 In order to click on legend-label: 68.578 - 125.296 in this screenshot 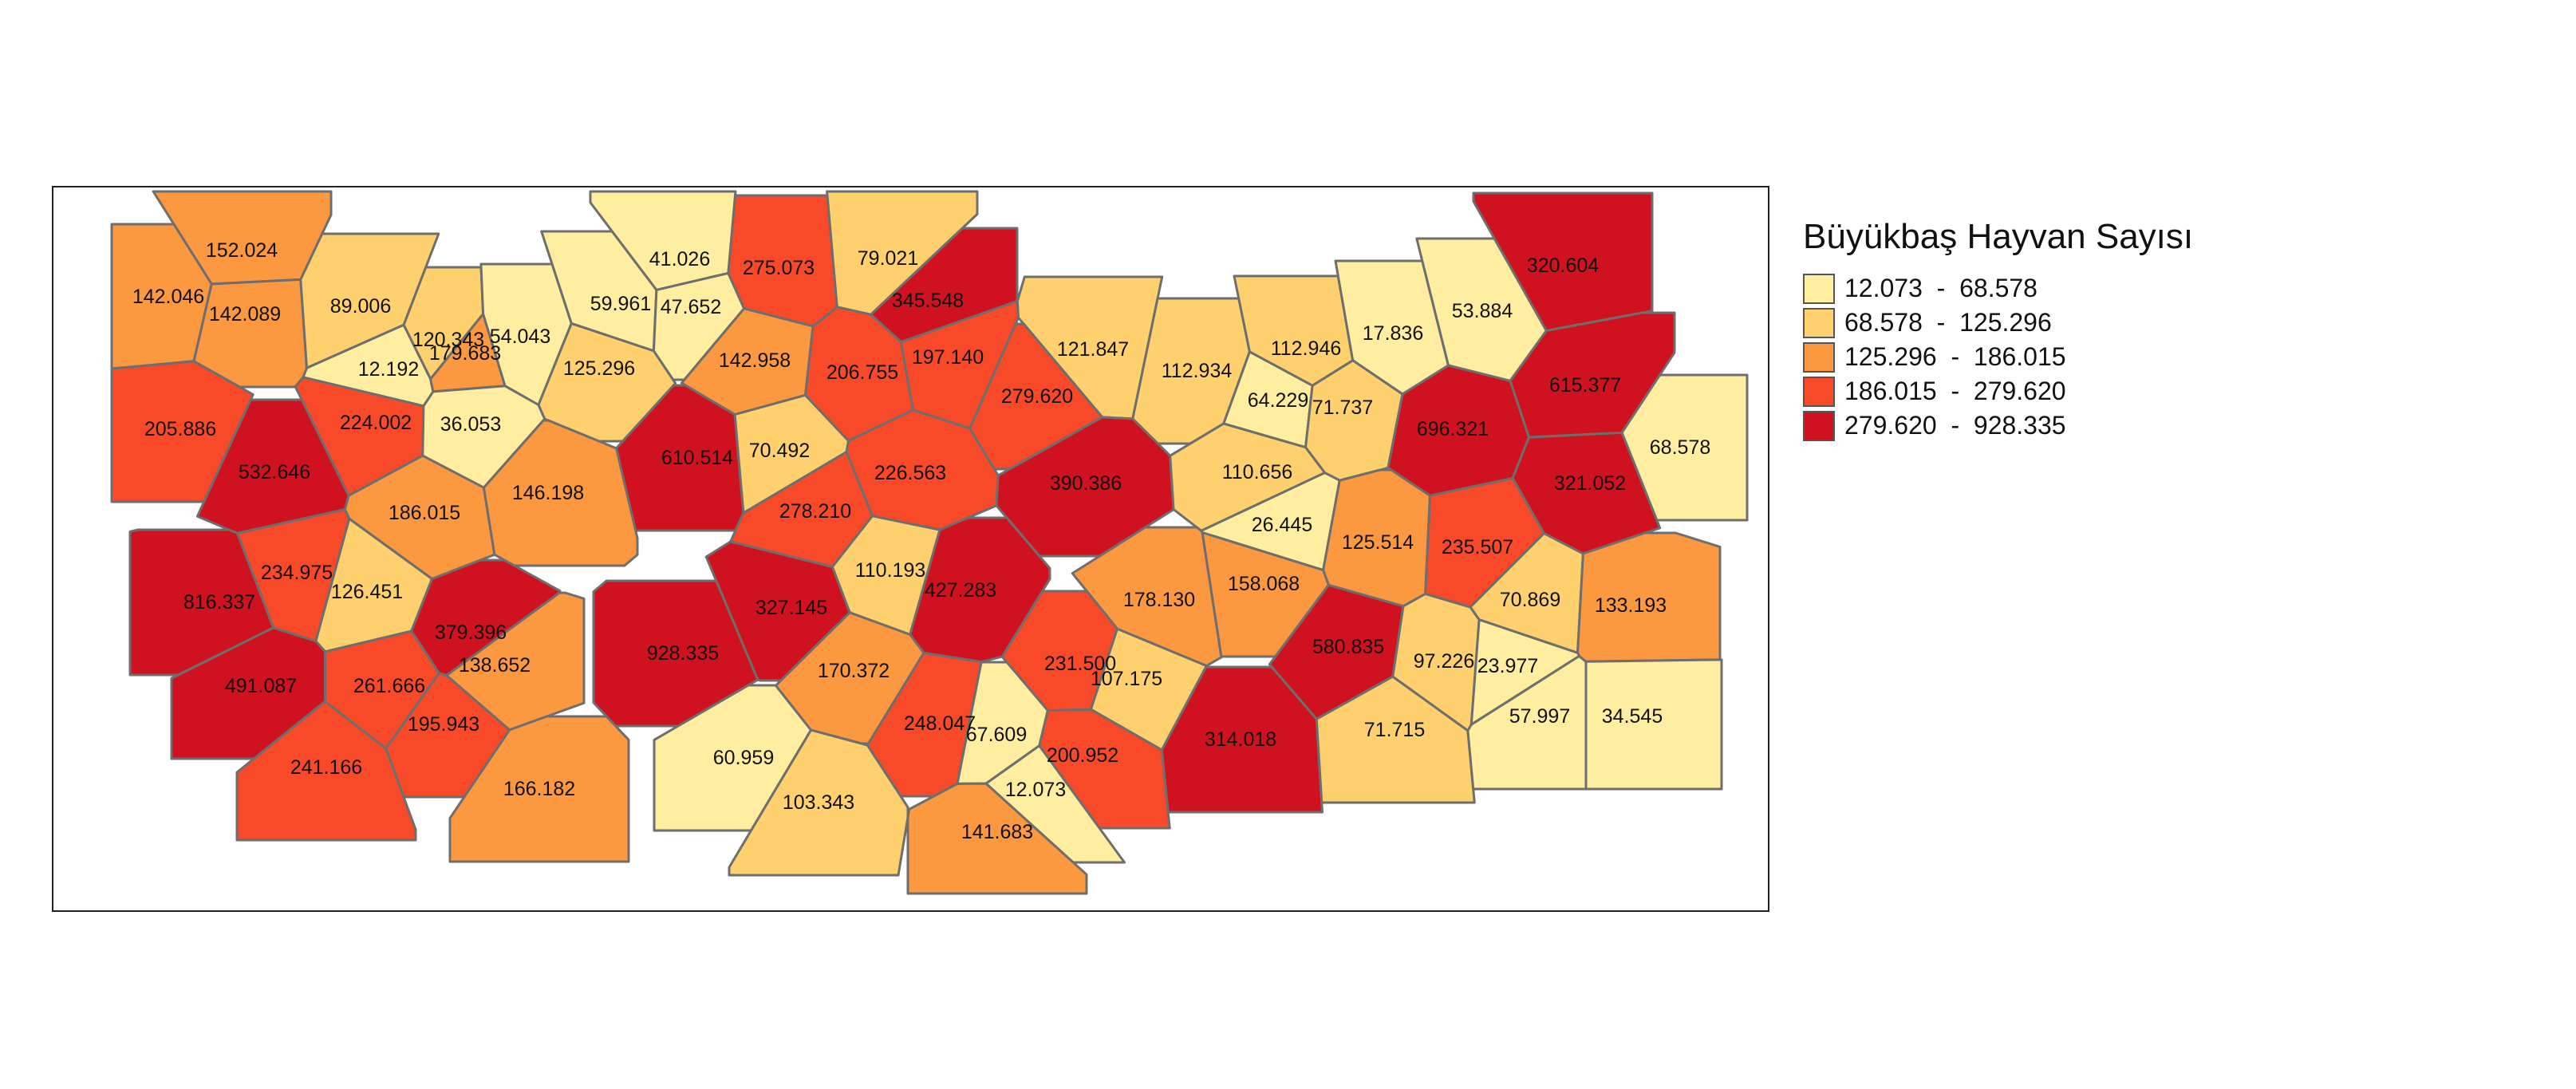, I will do `click(1948, 322)`.